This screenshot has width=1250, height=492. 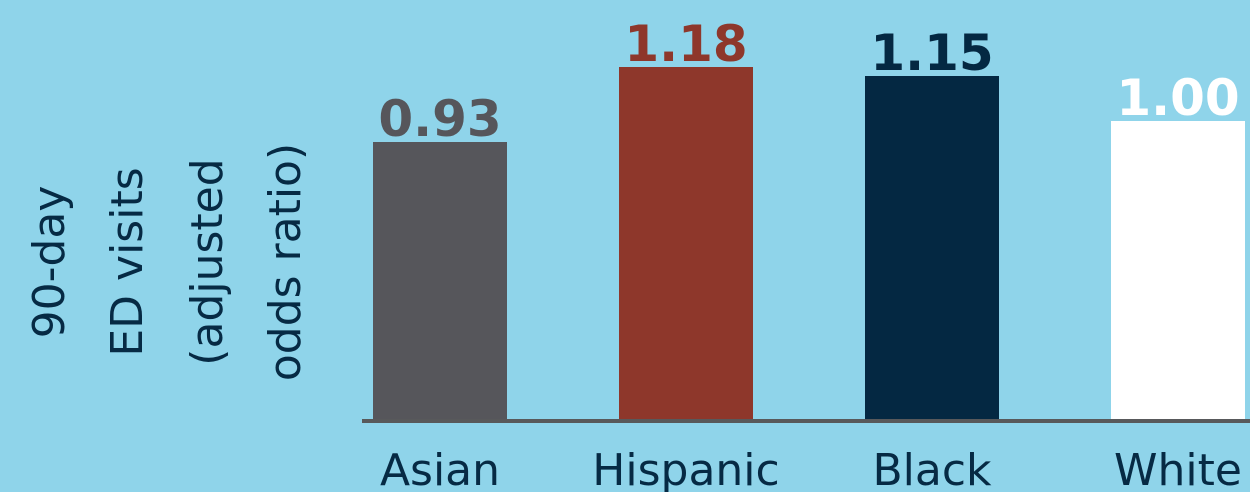 I want to click on x-tick-label: Black, so click(x=932, y=468).